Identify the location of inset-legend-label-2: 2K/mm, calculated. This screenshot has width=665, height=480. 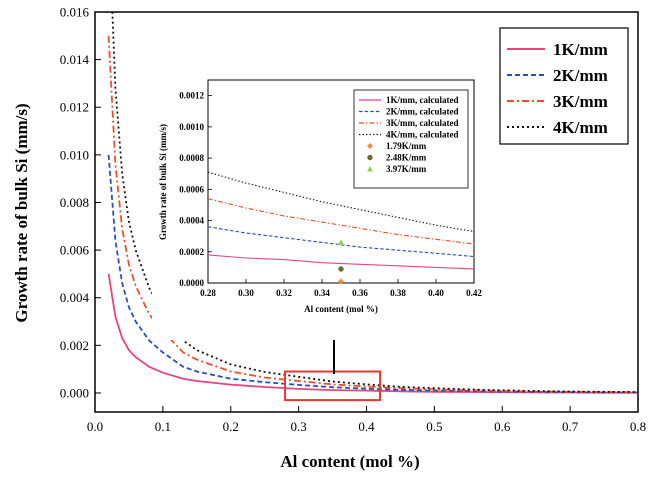
(422, 112).